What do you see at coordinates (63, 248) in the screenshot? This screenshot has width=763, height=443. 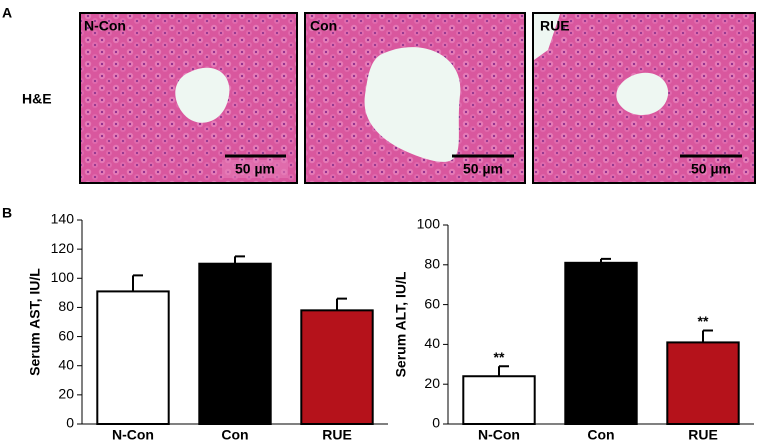 I see `y-tick-label: 120` at bounding box center [63, 248].